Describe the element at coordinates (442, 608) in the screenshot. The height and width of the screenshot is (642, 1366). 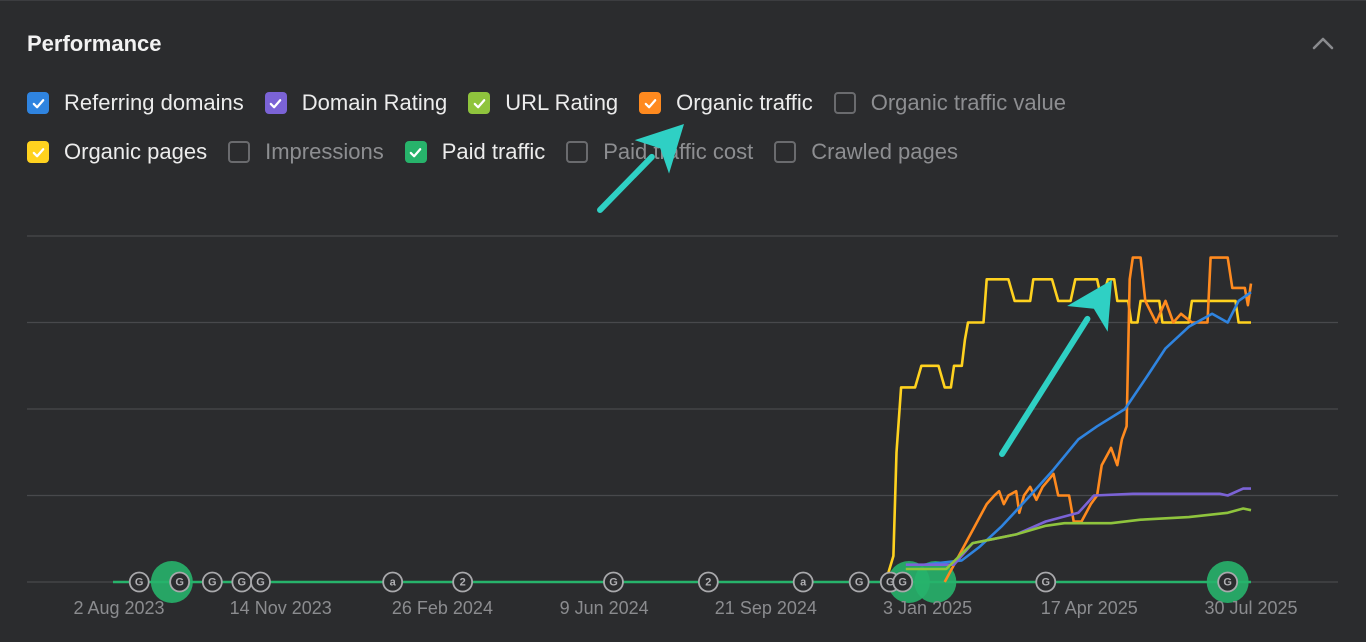
I see `x-tick-label: 26 Feb 2024` at that location.